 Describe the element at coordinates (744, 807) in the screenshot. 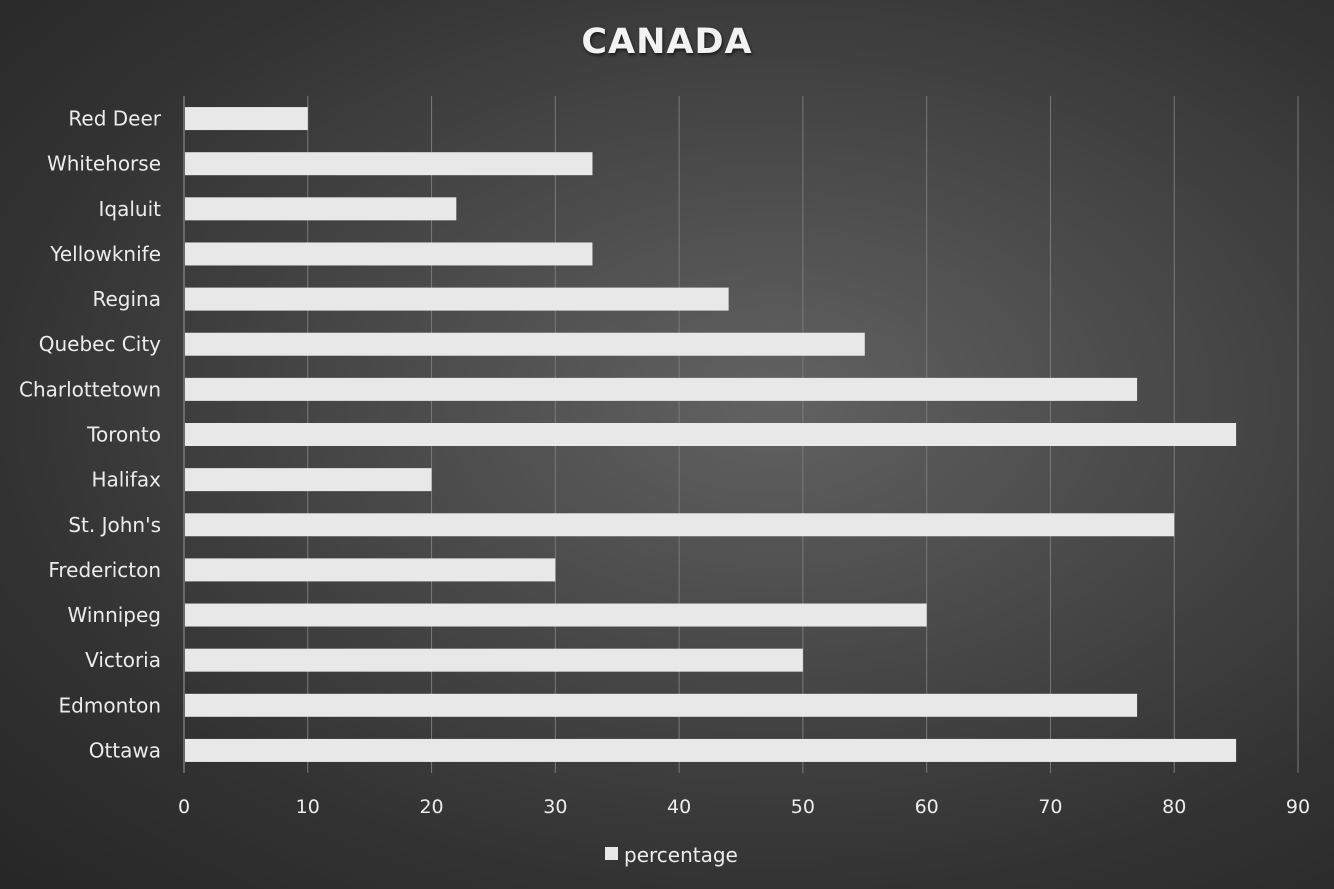

I see `x-axis-tick-labels: 0 10 20 30 40 50 60 70 80 90` at that location.